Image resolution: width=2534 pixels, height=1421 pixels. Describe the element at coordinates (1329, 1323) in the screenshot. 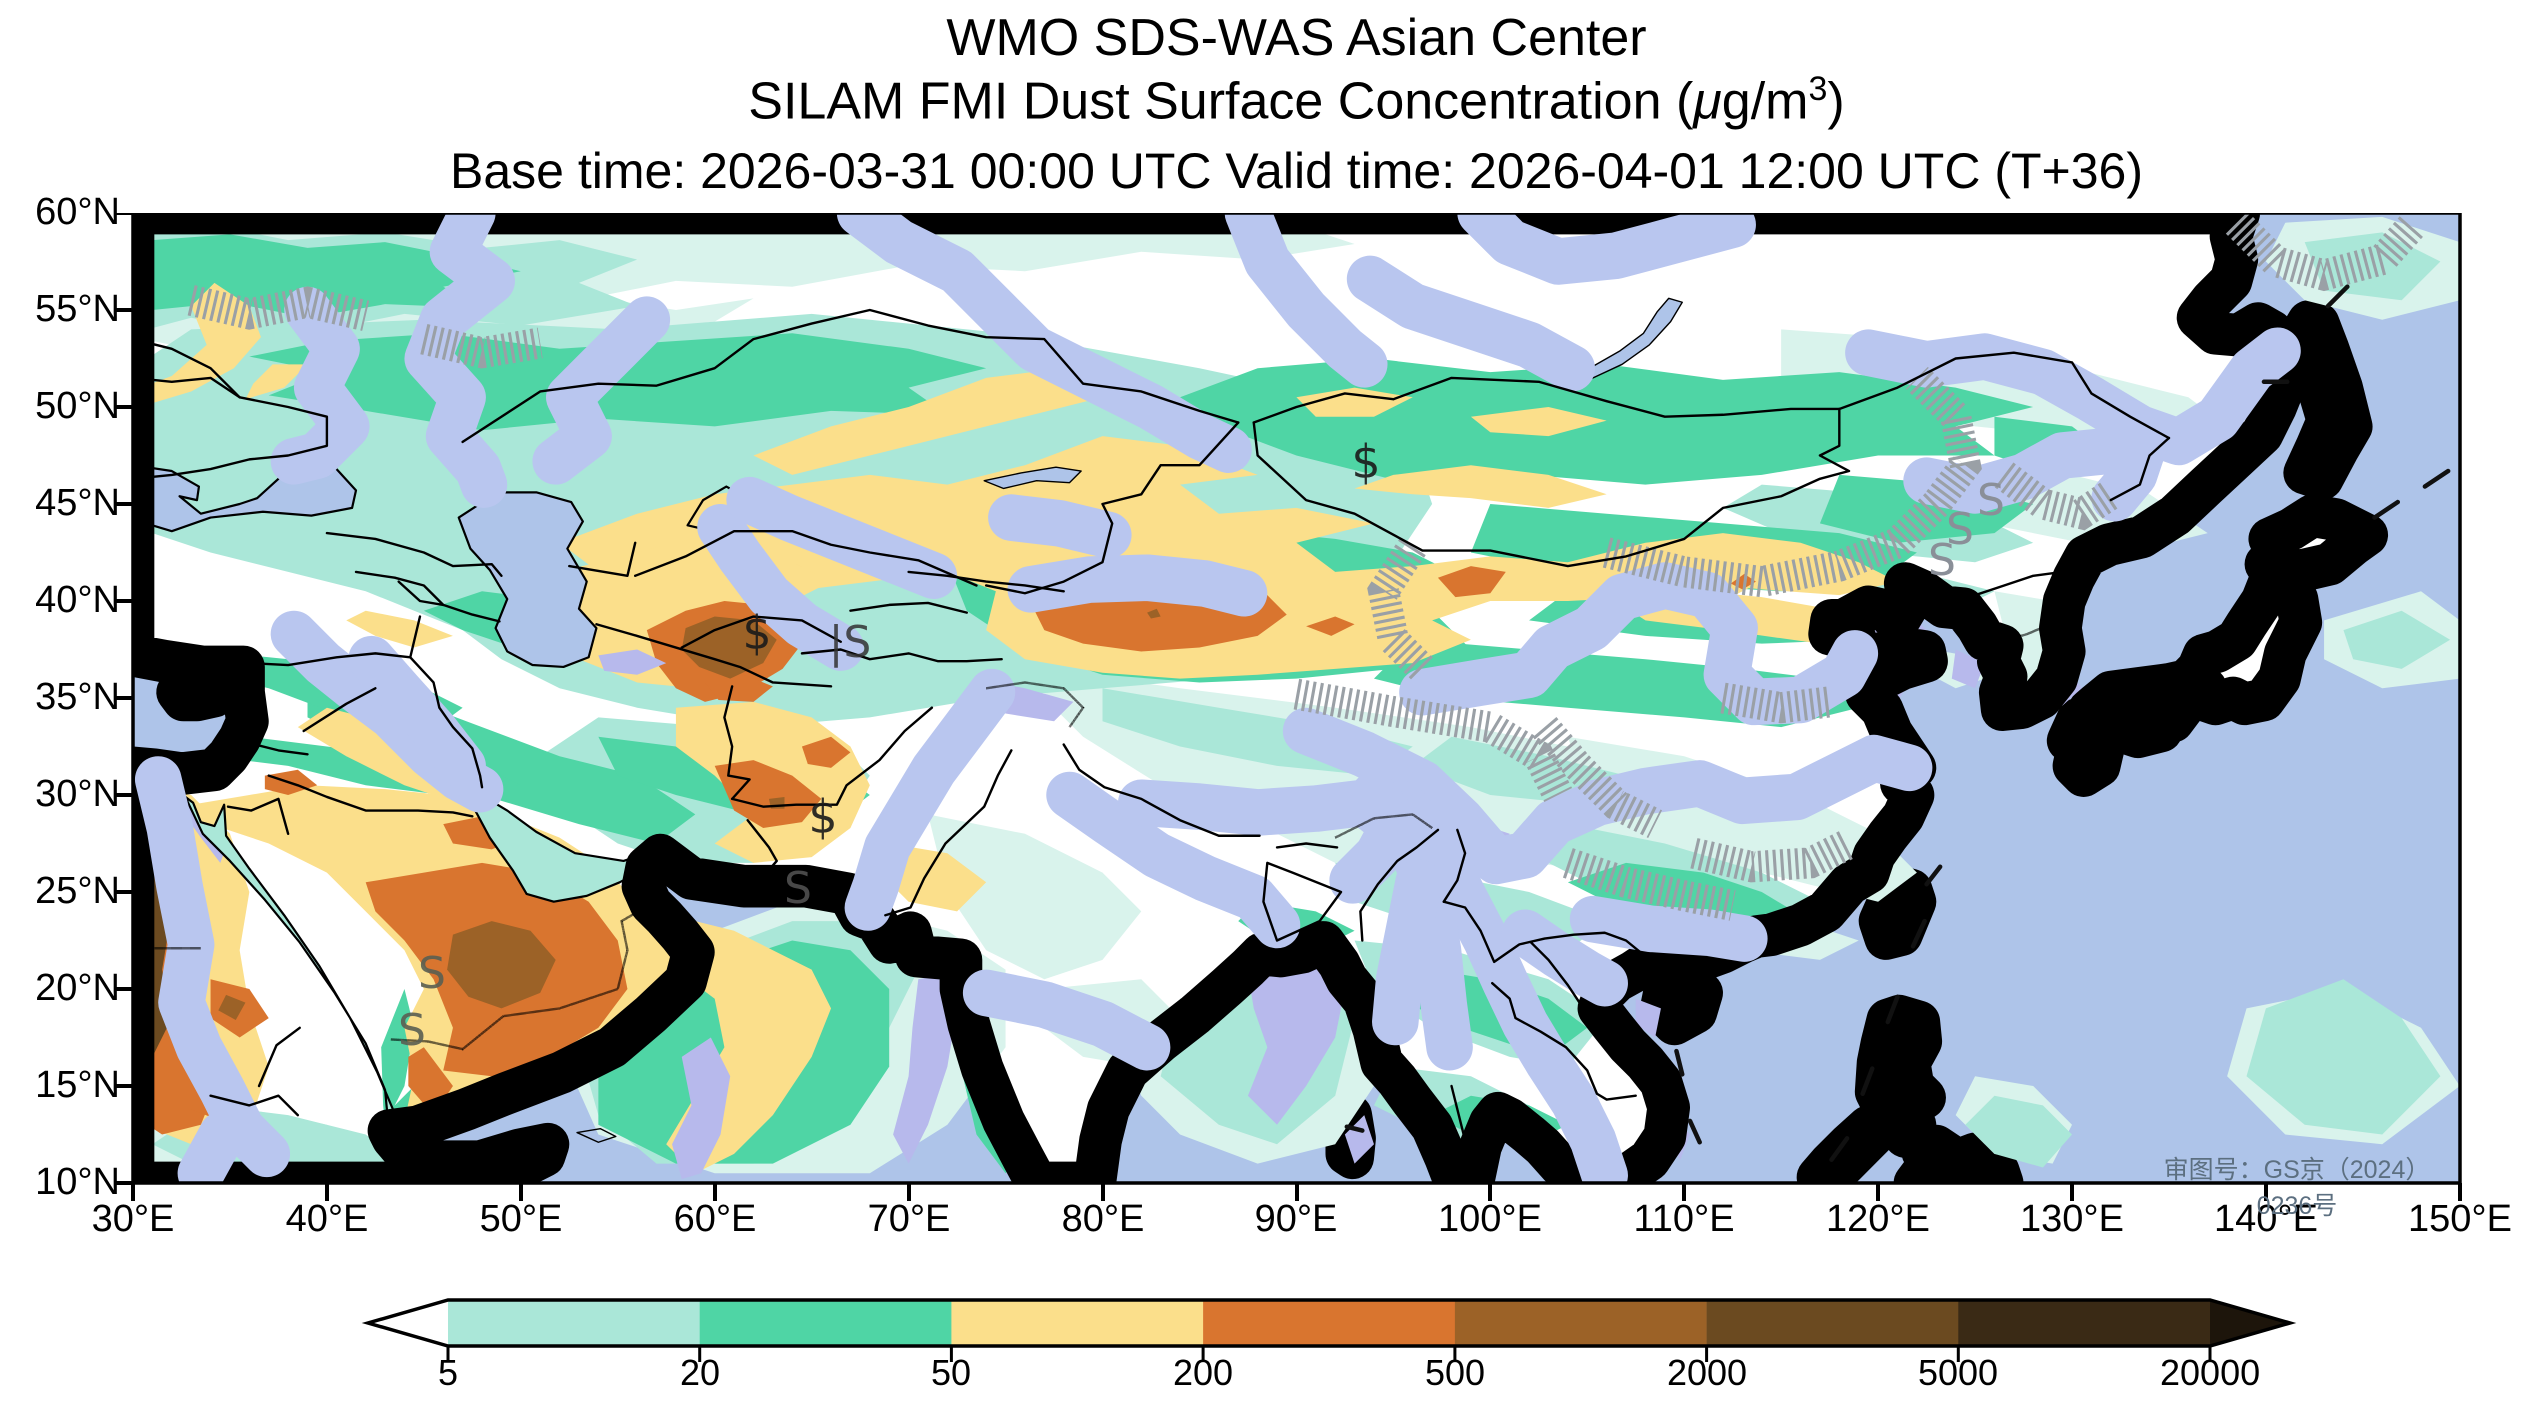

I see `colorbar-segments` at that location.